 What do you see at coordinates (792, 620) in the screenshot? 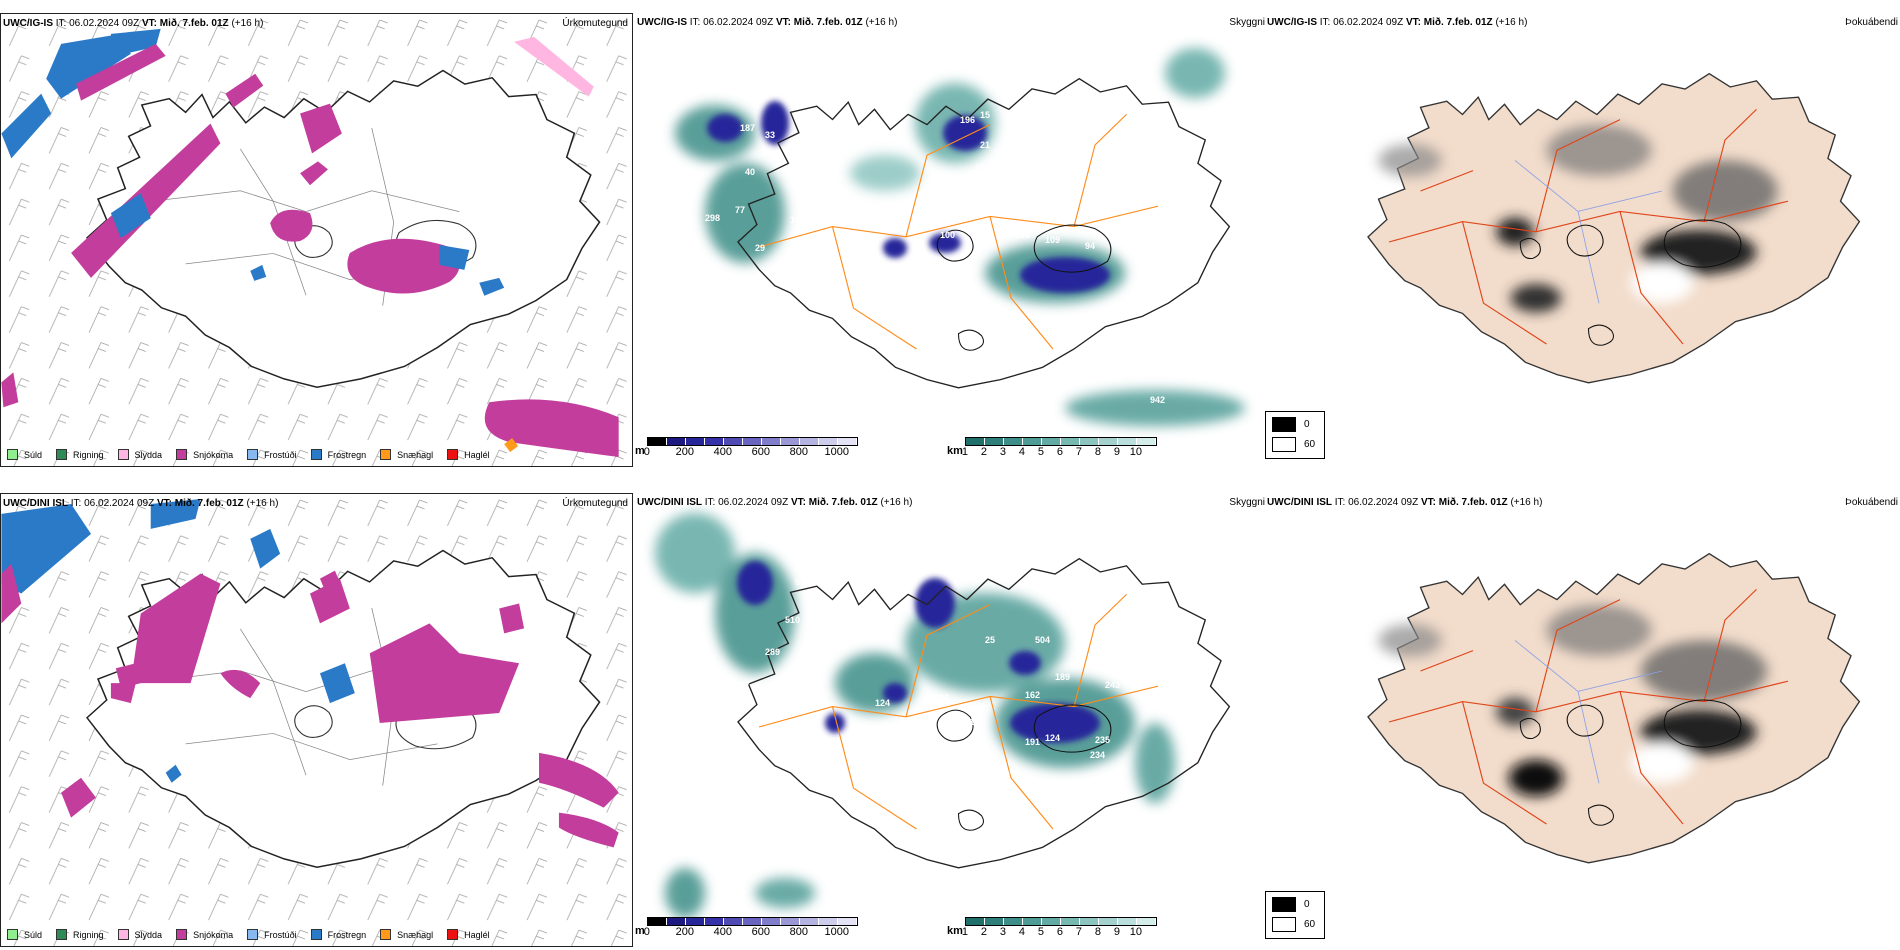
I see `visibility-label: 510` at bounding box center [792, 620].